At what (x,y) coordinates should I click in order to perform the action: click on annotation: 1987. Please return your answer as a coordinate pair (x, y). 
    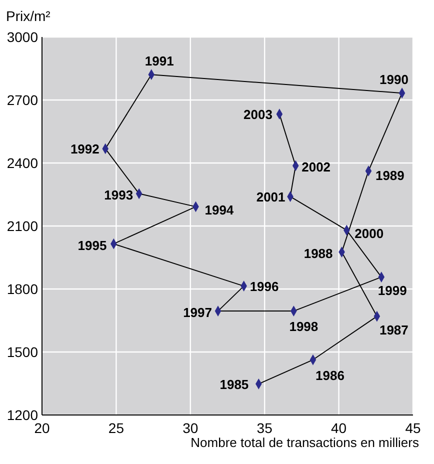
    Looking at the image, I should click on (393, 330).